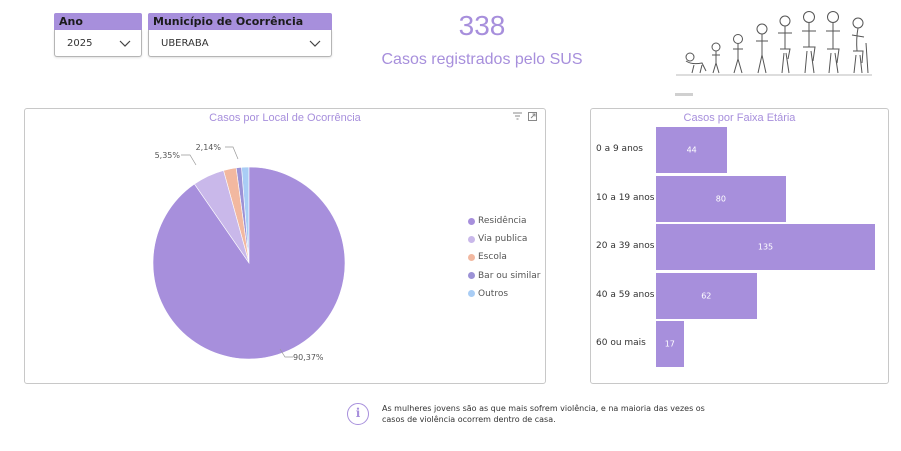  I want to click on pie-label-via-publica: 5,35%, so click(168, 155).